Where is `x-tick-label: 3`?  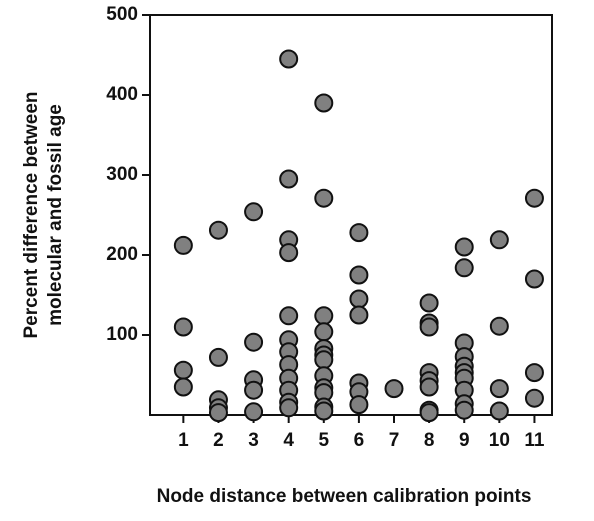
x-tick-label: 3 is located at coordinates (253, 440).